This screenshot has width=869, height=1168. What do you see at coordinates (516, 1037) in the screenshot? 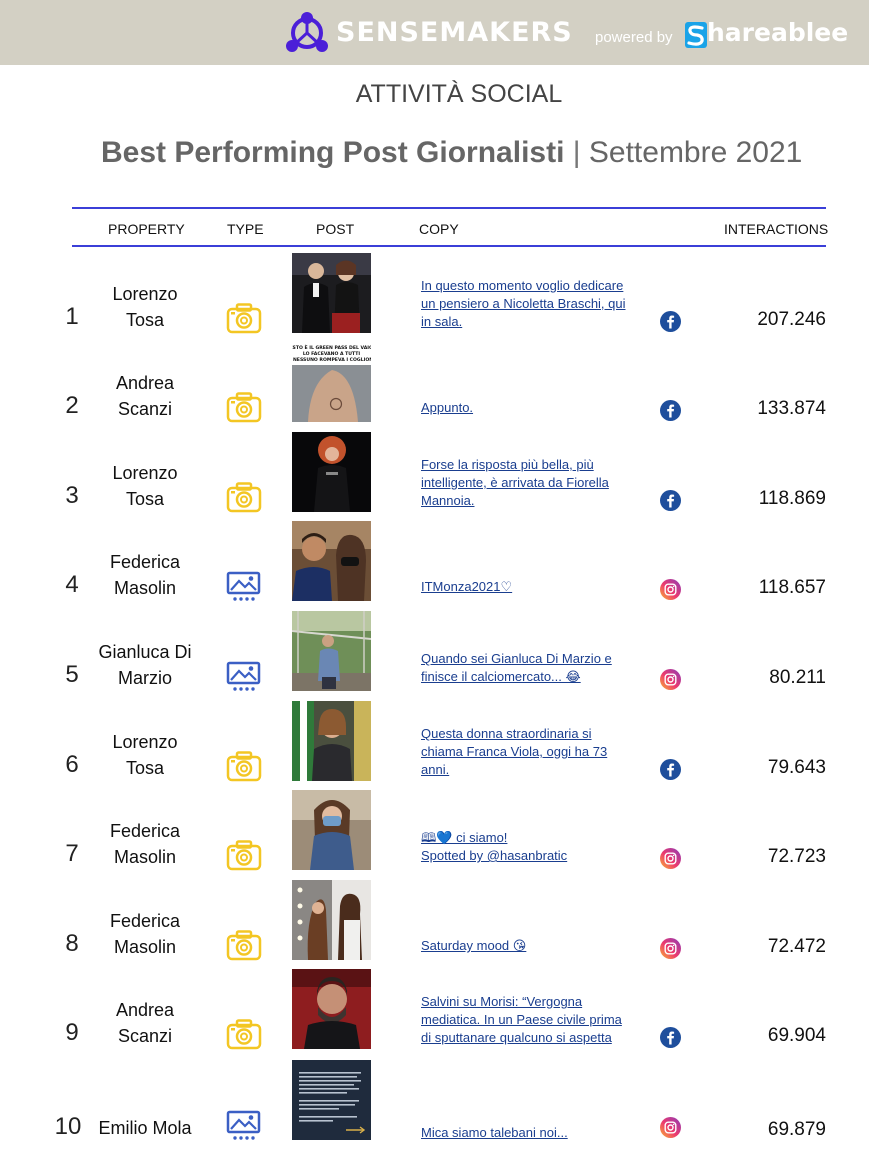
I see `post-copy-text: di sputtanare qualcuno si aspetta` at bounding box center [516, 1037].